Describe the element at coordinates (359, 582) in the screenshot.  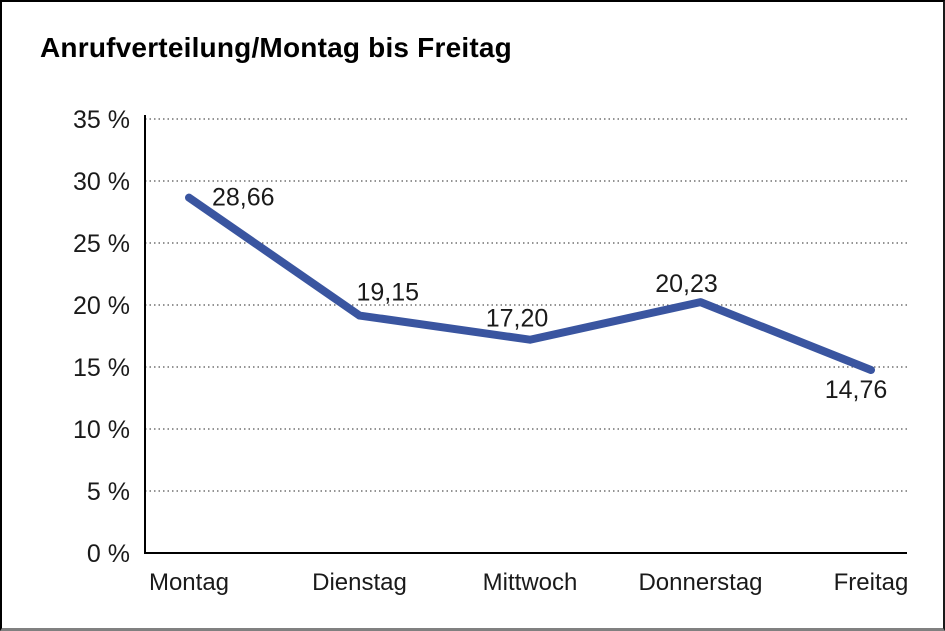
I see `x-category-label: Dienstag` at that location.